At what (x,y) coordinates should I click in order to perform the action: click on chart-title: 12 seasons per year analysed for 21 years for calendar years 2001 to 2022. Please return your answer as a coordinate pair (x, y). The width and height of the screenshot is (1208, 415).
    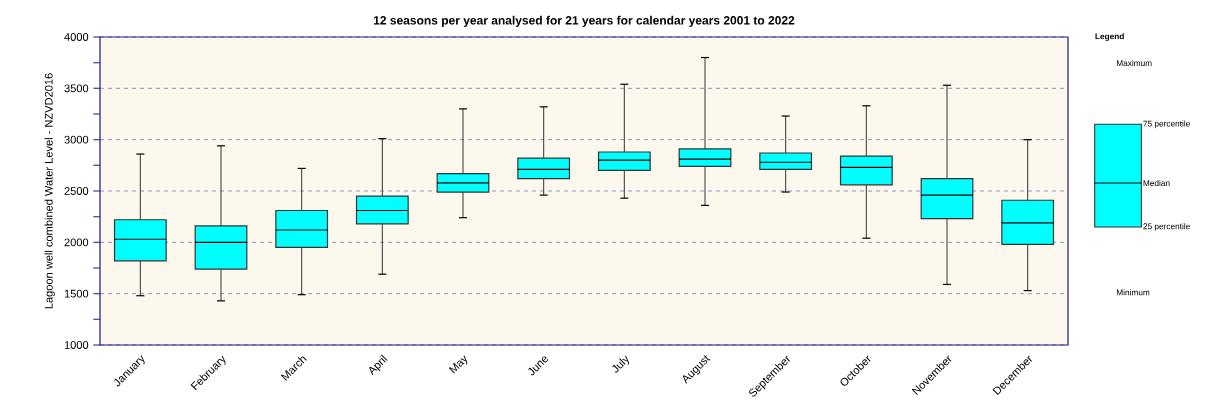
    Looking at the image, I should click on (584, 21).